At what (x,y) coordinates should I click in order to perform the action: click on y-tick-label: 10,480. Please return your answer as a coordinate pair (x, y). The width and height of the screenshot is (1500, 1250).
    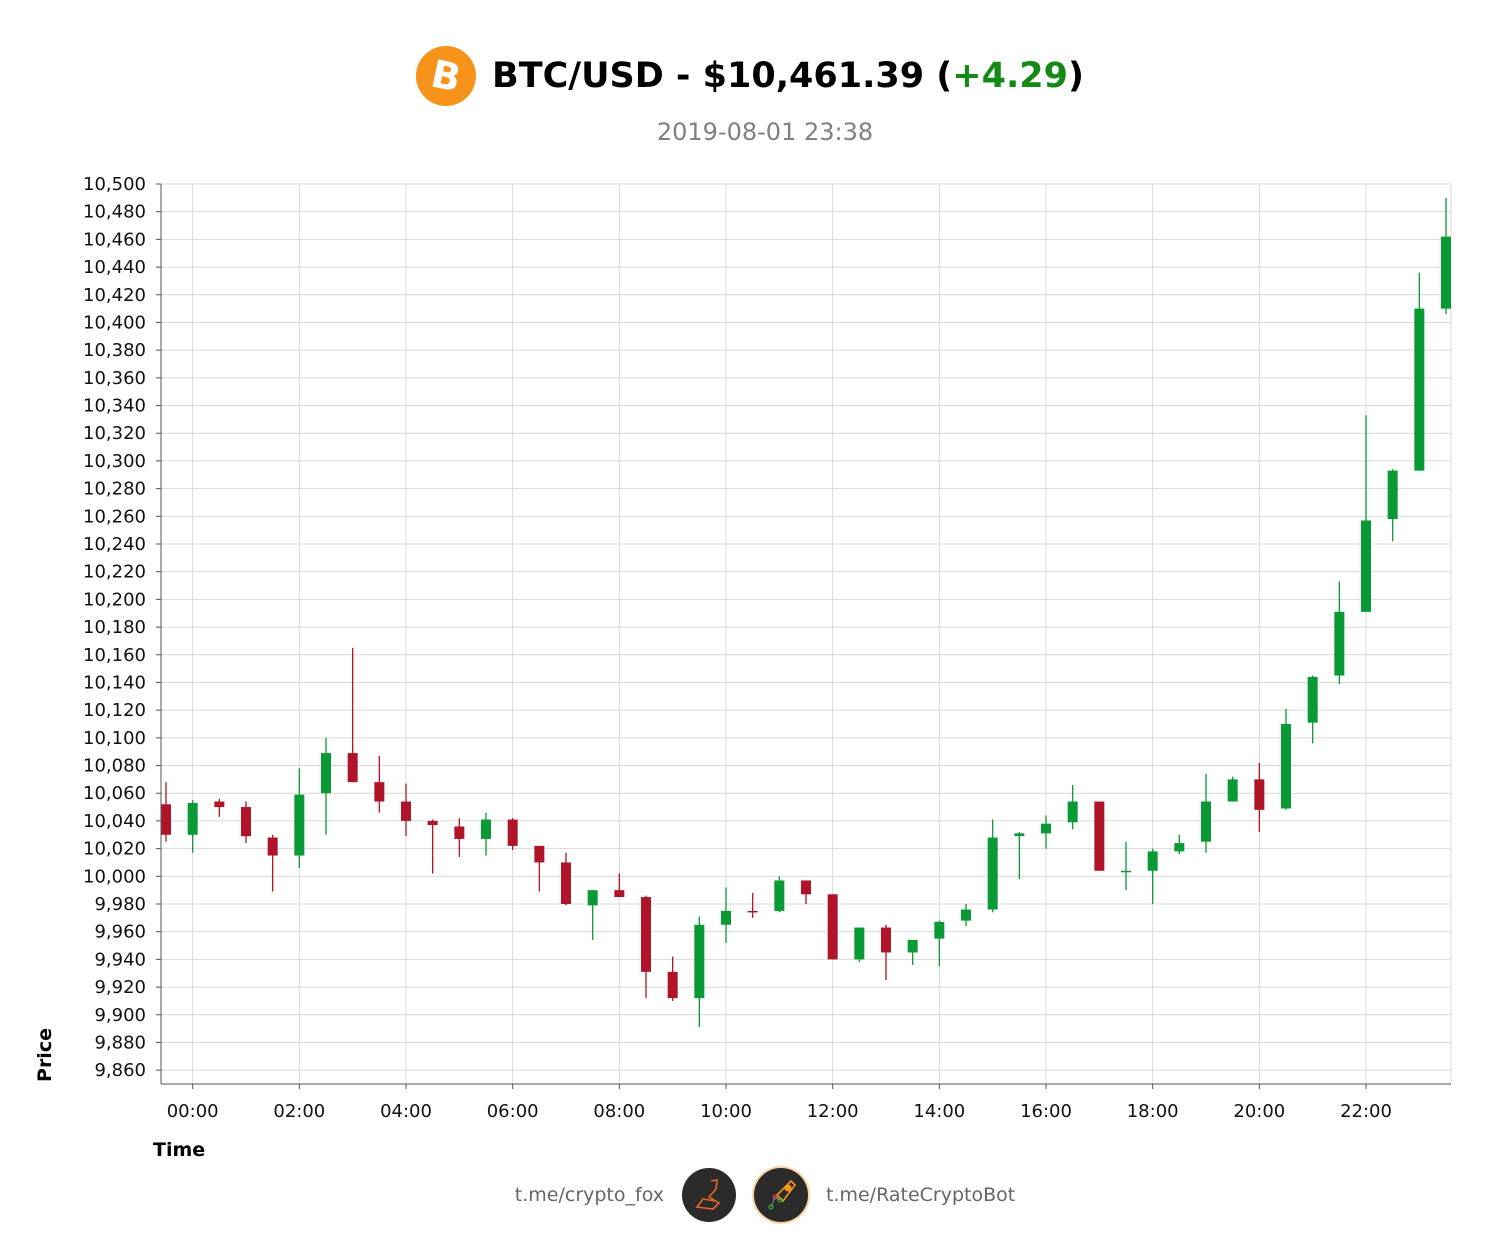
    Looking at the image, I should click on (114, 212).